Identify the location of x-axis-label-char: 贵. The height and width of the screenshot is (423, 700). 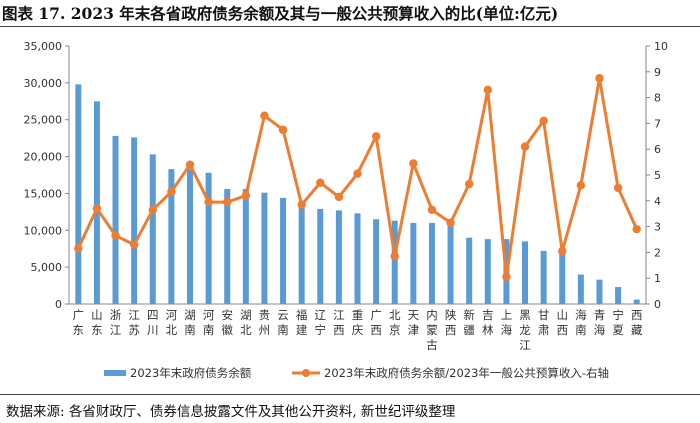
(265, 315).